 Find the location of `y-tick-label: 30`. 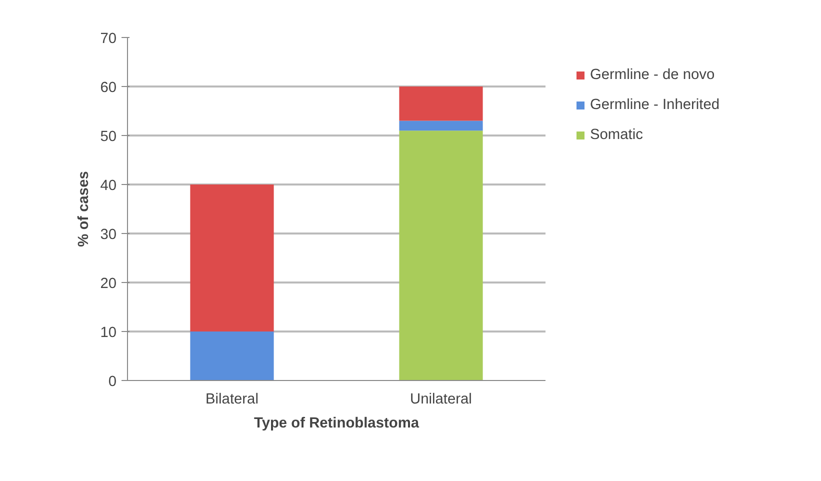

y-tick-label: 30 is located at coordinates (108, 235).